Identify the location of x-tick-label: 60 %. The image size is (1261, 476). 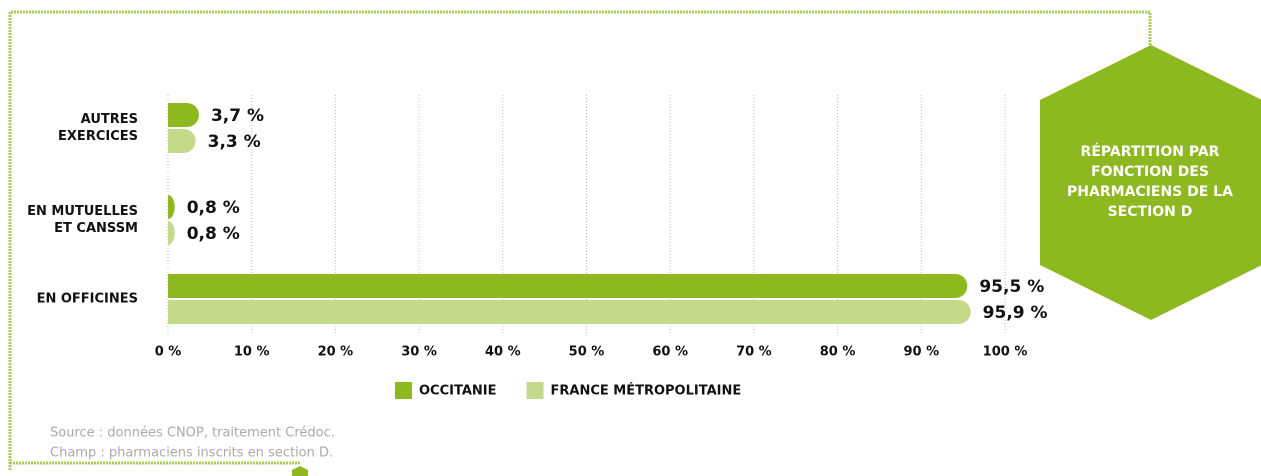
(670, 352).